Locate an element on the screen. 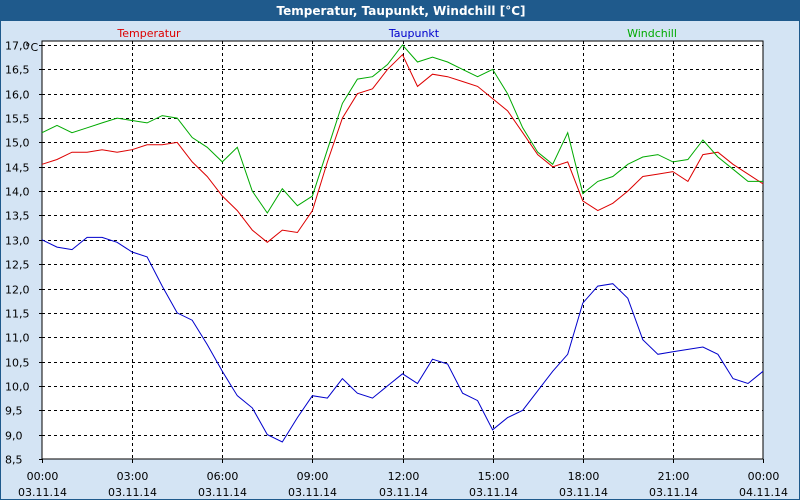 The width and height of the screenshot is (800, 501). x-tick-label-time: 21:00 is located at coordinates (674, 476).